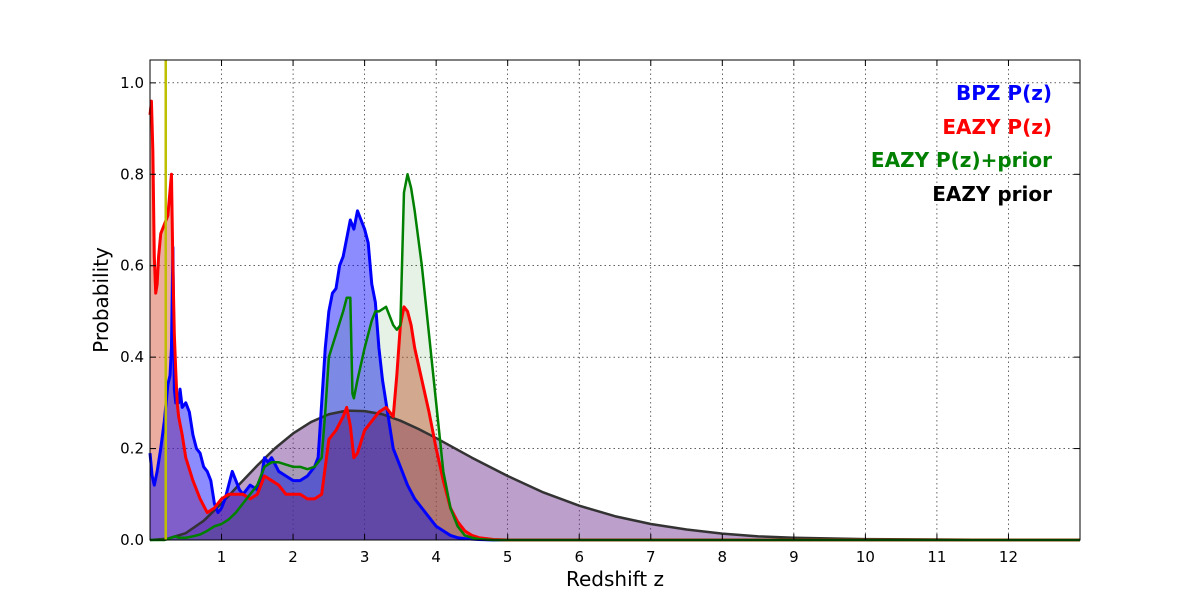  I want to click on x-tick-label: 12, so click(1008, 557).